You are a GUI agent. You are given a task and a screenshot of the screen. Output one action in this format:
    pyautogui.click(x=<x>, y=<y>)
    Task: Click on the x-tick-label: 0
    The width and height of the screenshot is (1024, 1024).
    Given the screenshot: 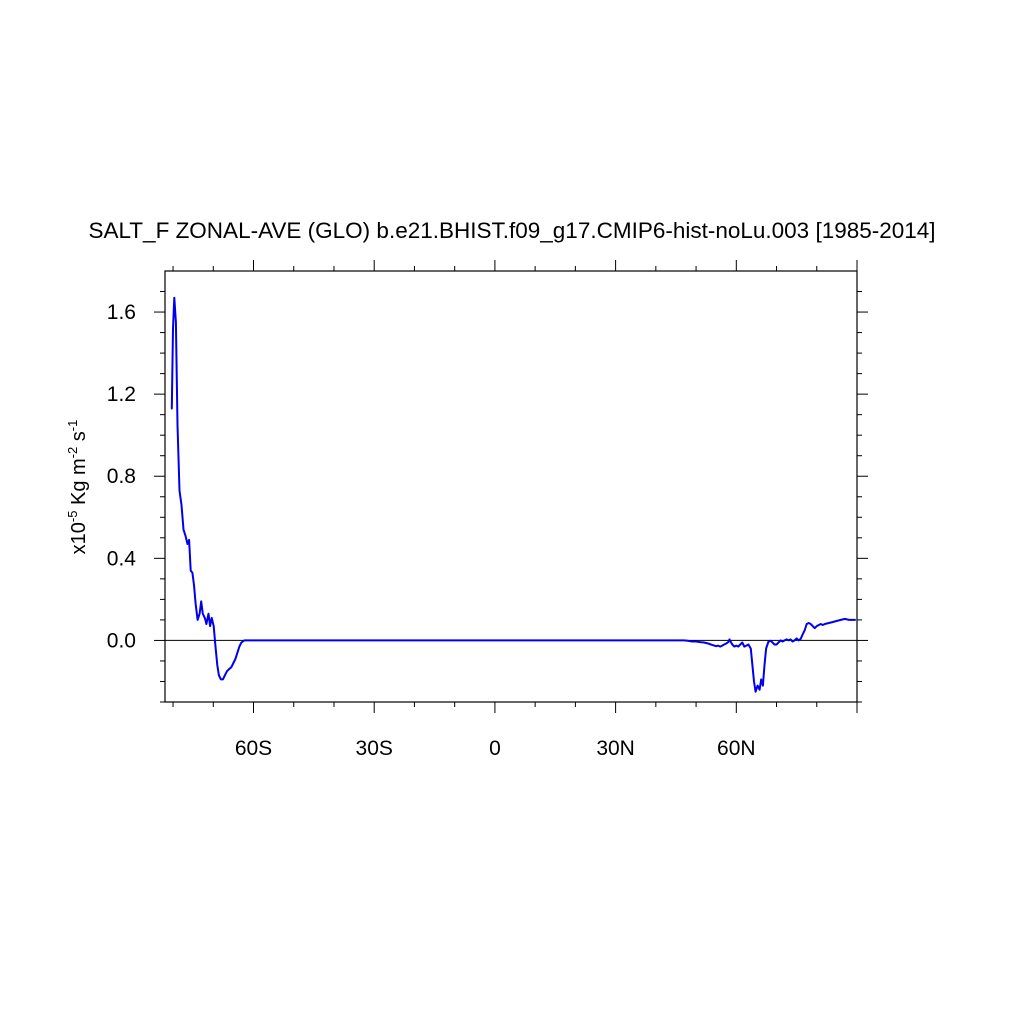 What is the action you would take?
    pyautogui.click(x=495, y=748)
    